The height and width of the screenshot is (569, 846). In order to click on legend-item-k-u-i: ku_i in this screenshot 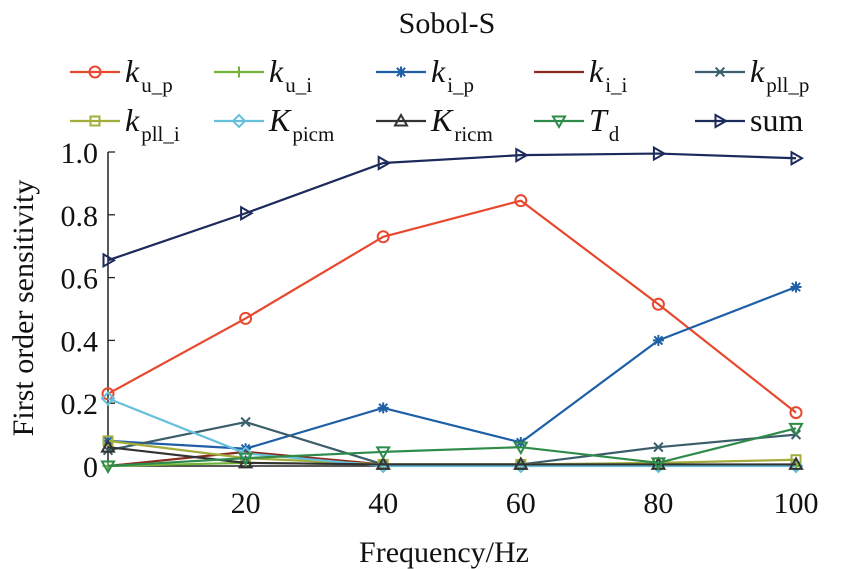, I will do `click(263, 75)`.